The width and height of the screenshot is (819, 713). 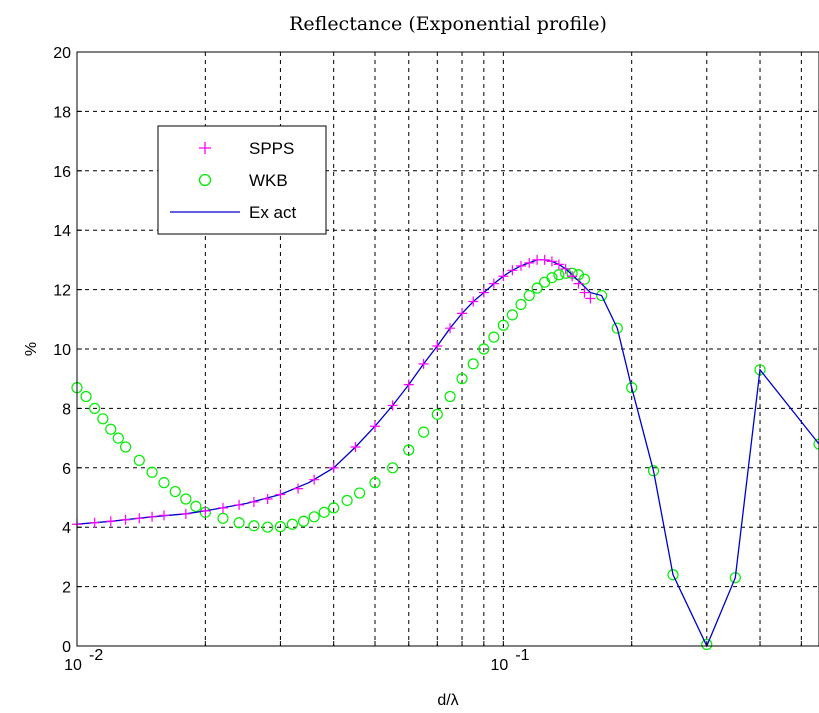 What do you see at coordinates (62, 291) in the screenshot?
I see `y-tick-label: 12` at bounding box center [62, 291].